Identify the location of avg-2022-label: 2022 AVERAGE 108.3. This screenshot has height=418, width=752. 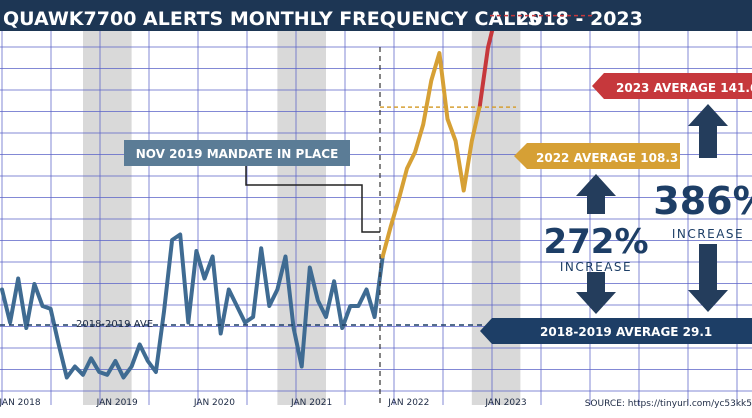
(607, 158).